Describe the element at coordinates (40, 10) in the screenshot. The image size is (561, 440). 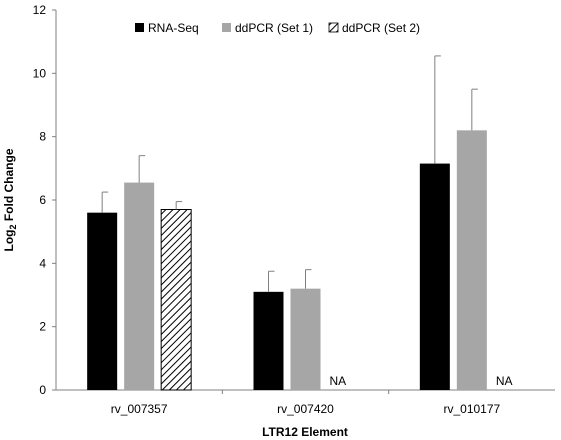
I see `y-tick-label: 12` at that location.